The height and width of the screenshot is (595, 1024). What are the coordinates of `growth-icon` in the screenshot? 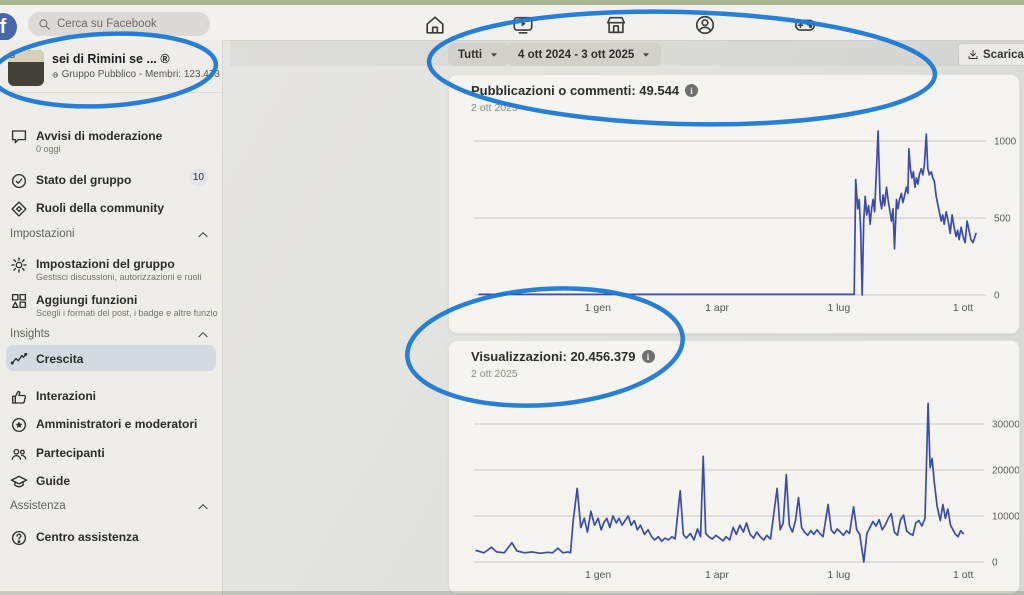 It's located at (19, 360).